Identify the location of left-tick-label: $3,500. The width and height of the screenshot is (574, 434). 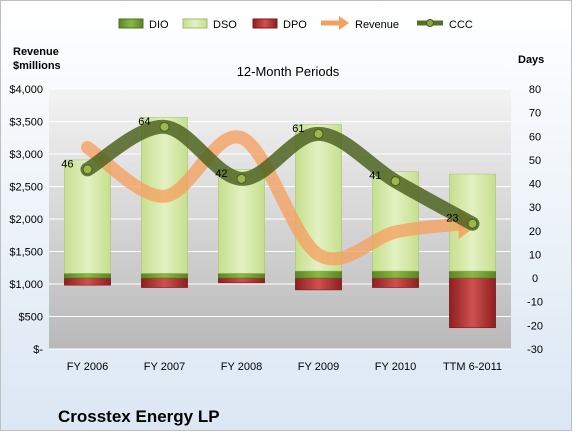
(26, 123).